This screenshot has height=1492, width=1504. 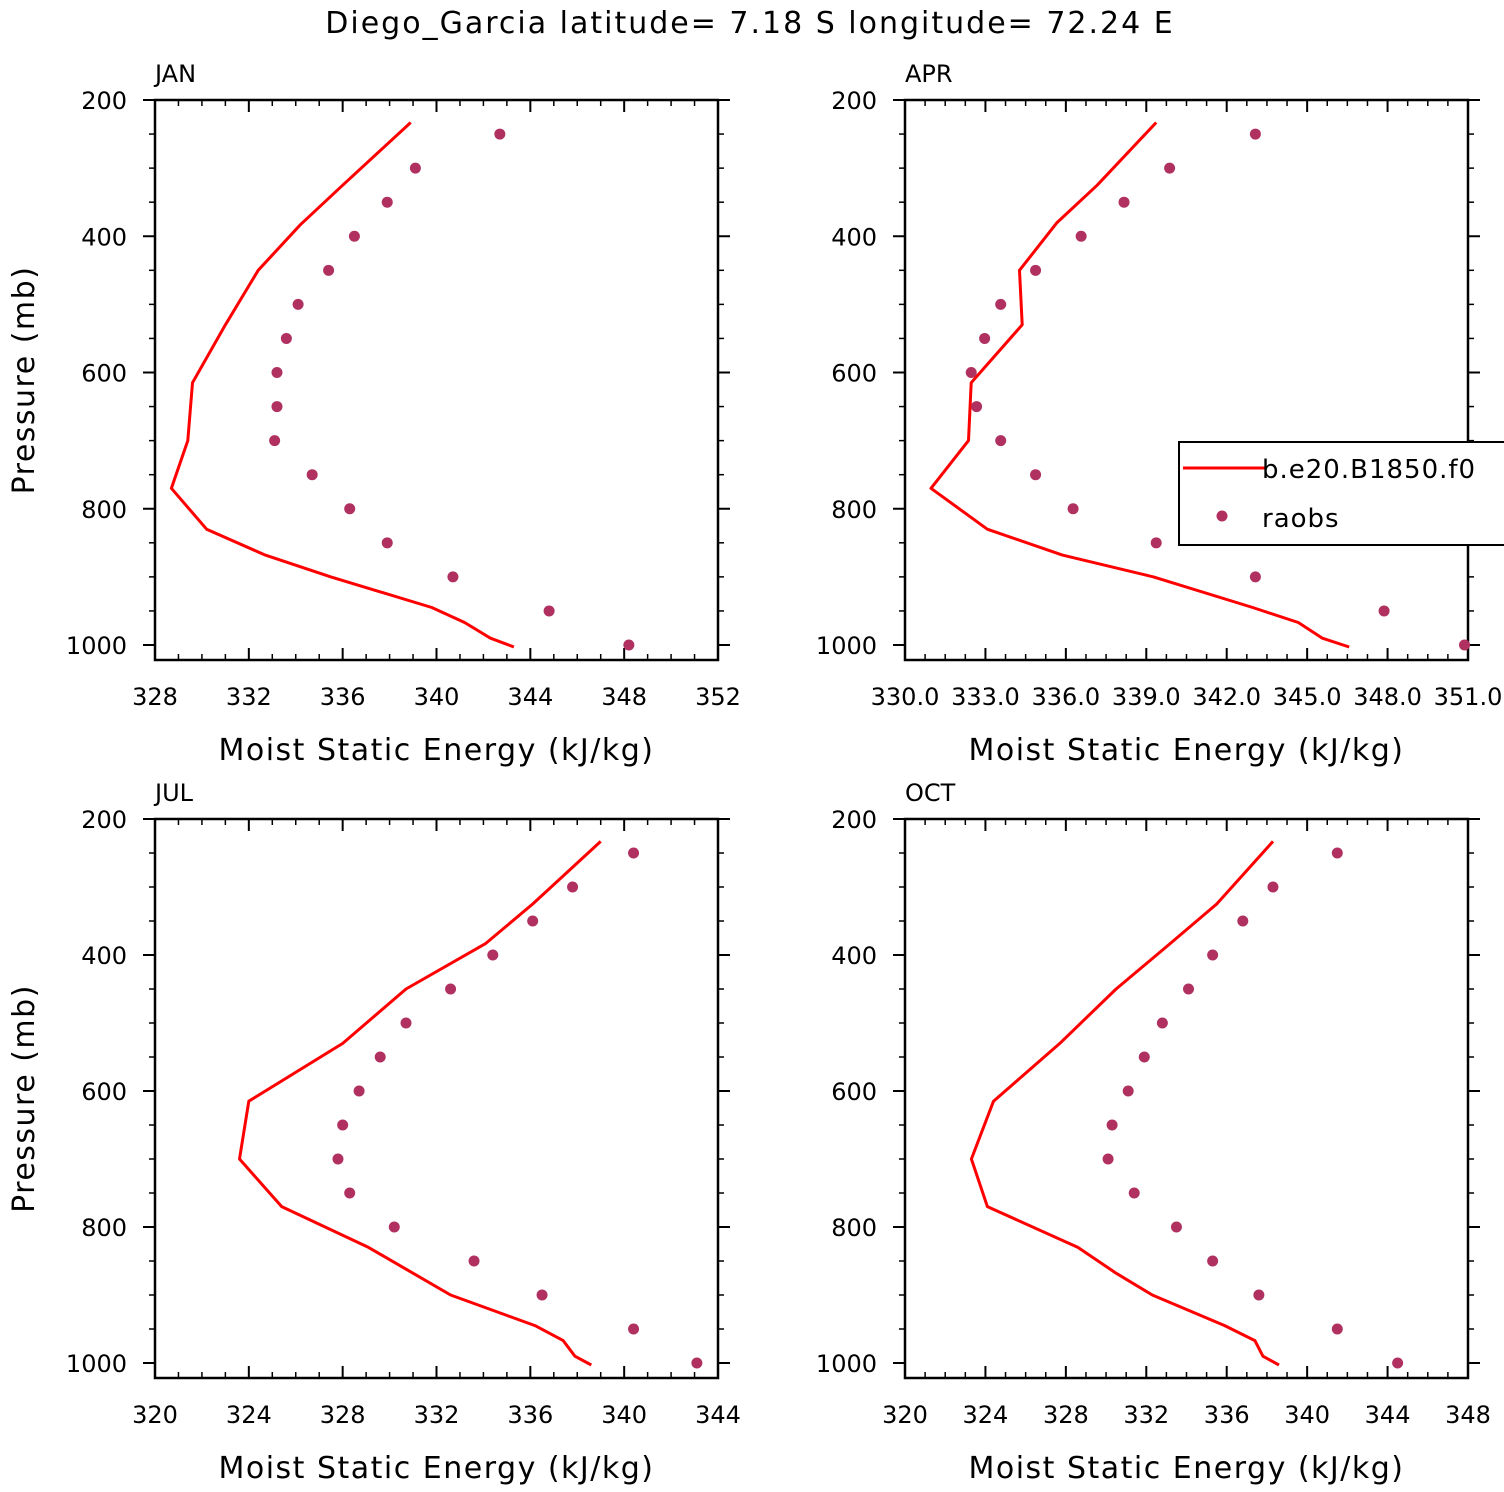 What do you see at coordinates (96, 1364) in the screenshot?
I see `y-tick-label: 1000` at bounding box center [96, 1364].